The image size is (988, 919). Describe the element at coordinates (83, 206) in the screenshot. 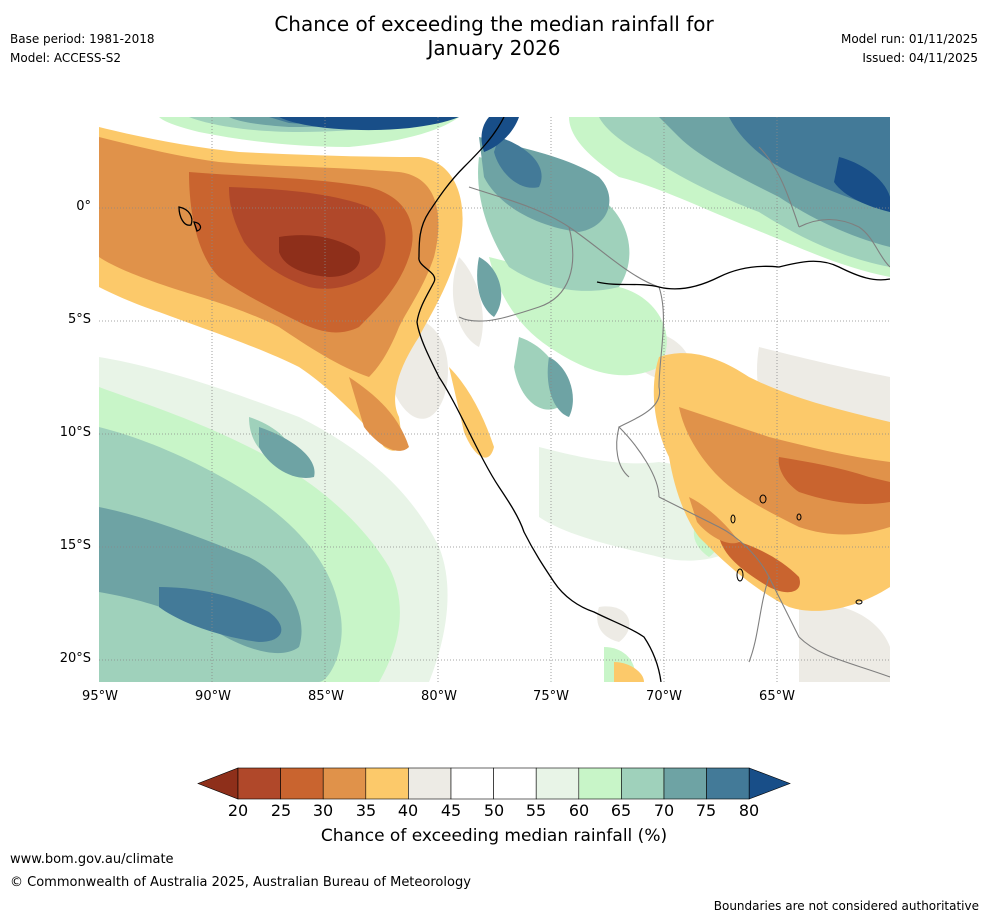

I see `lat-label-0: 0°` at that location.